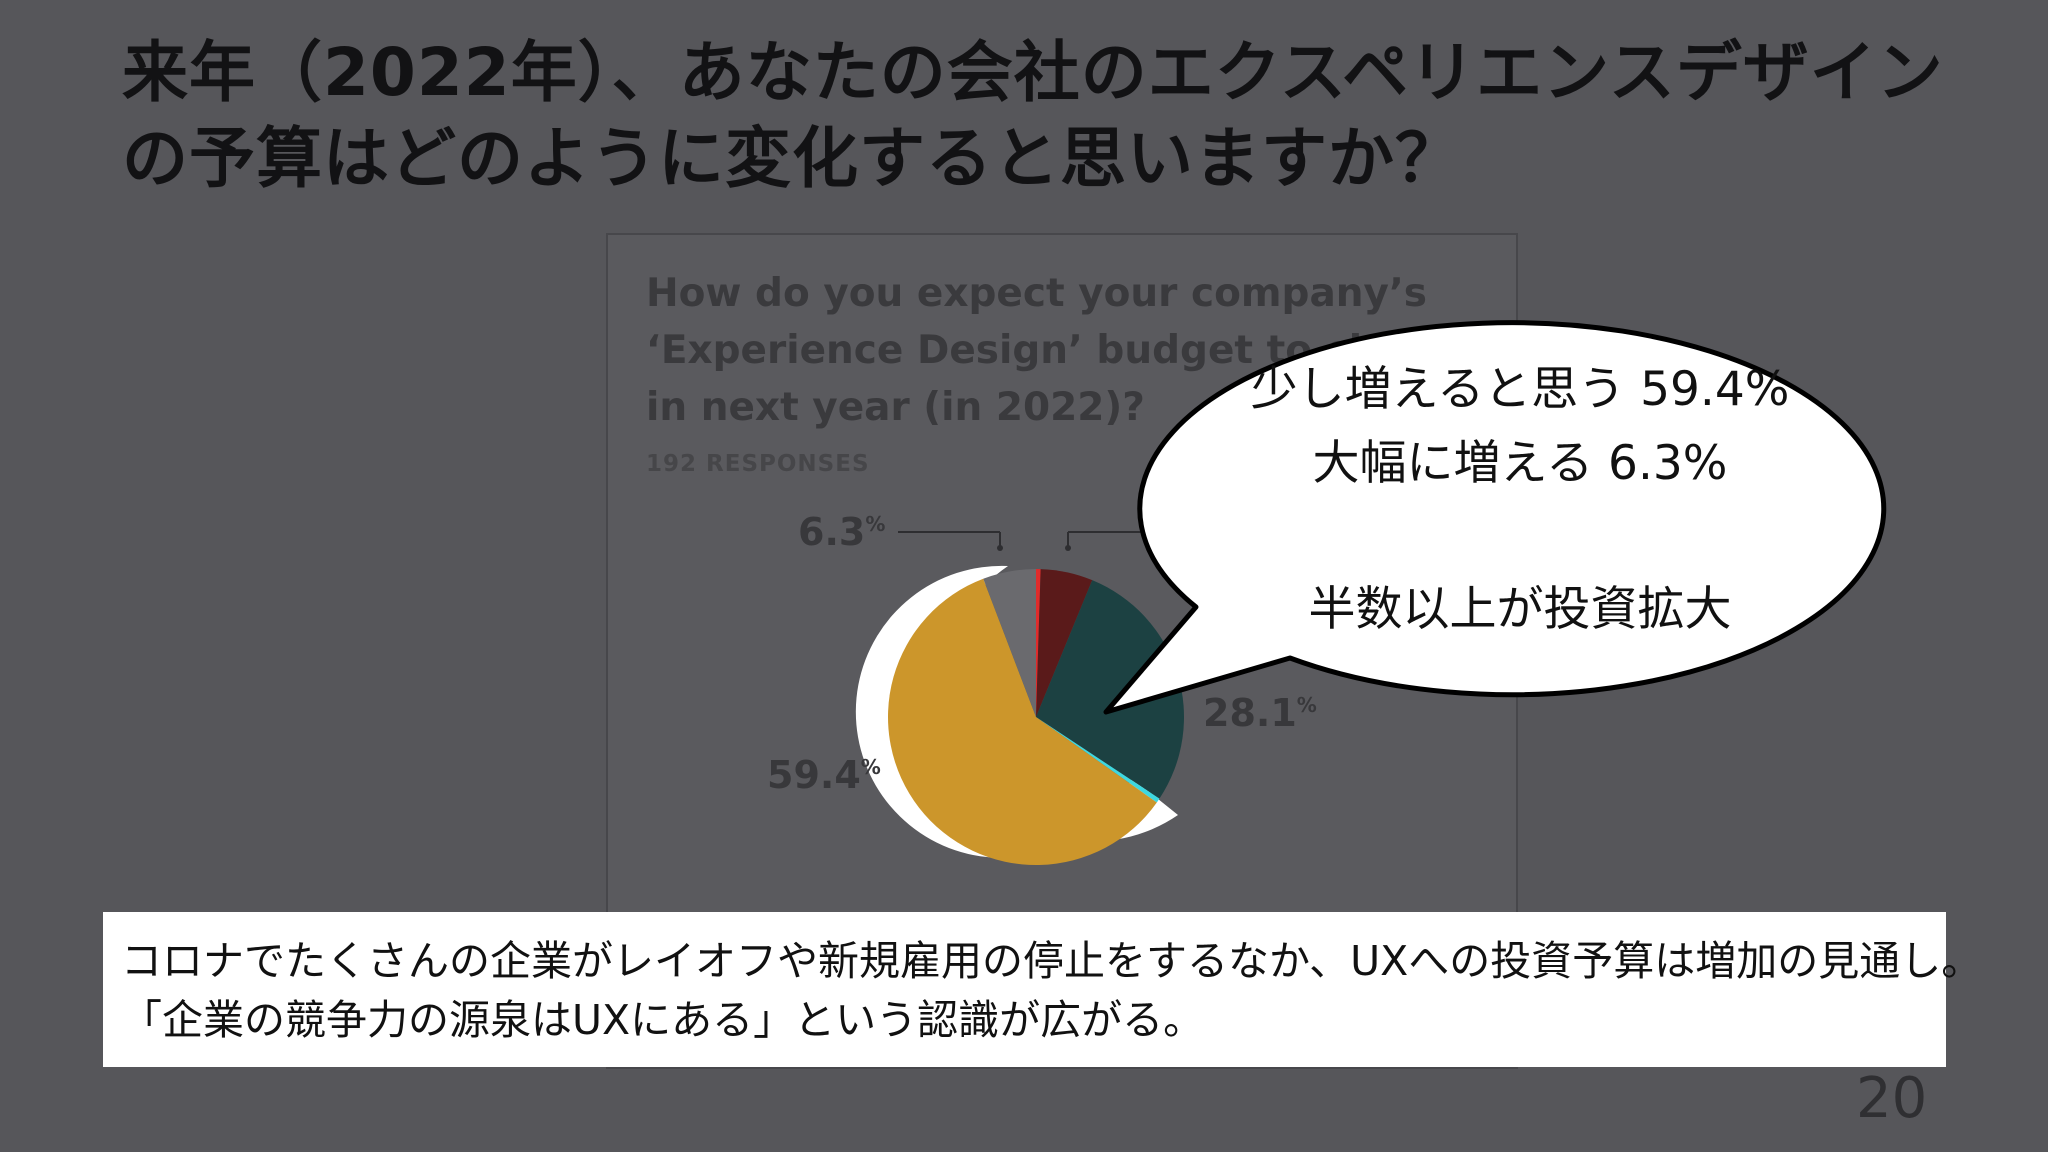 This screenshot has width=2048, height=1152. Describe the element at coordinates (1307, 705) in the screenshot. I see `data-label-28-1-unit: %` at that location.